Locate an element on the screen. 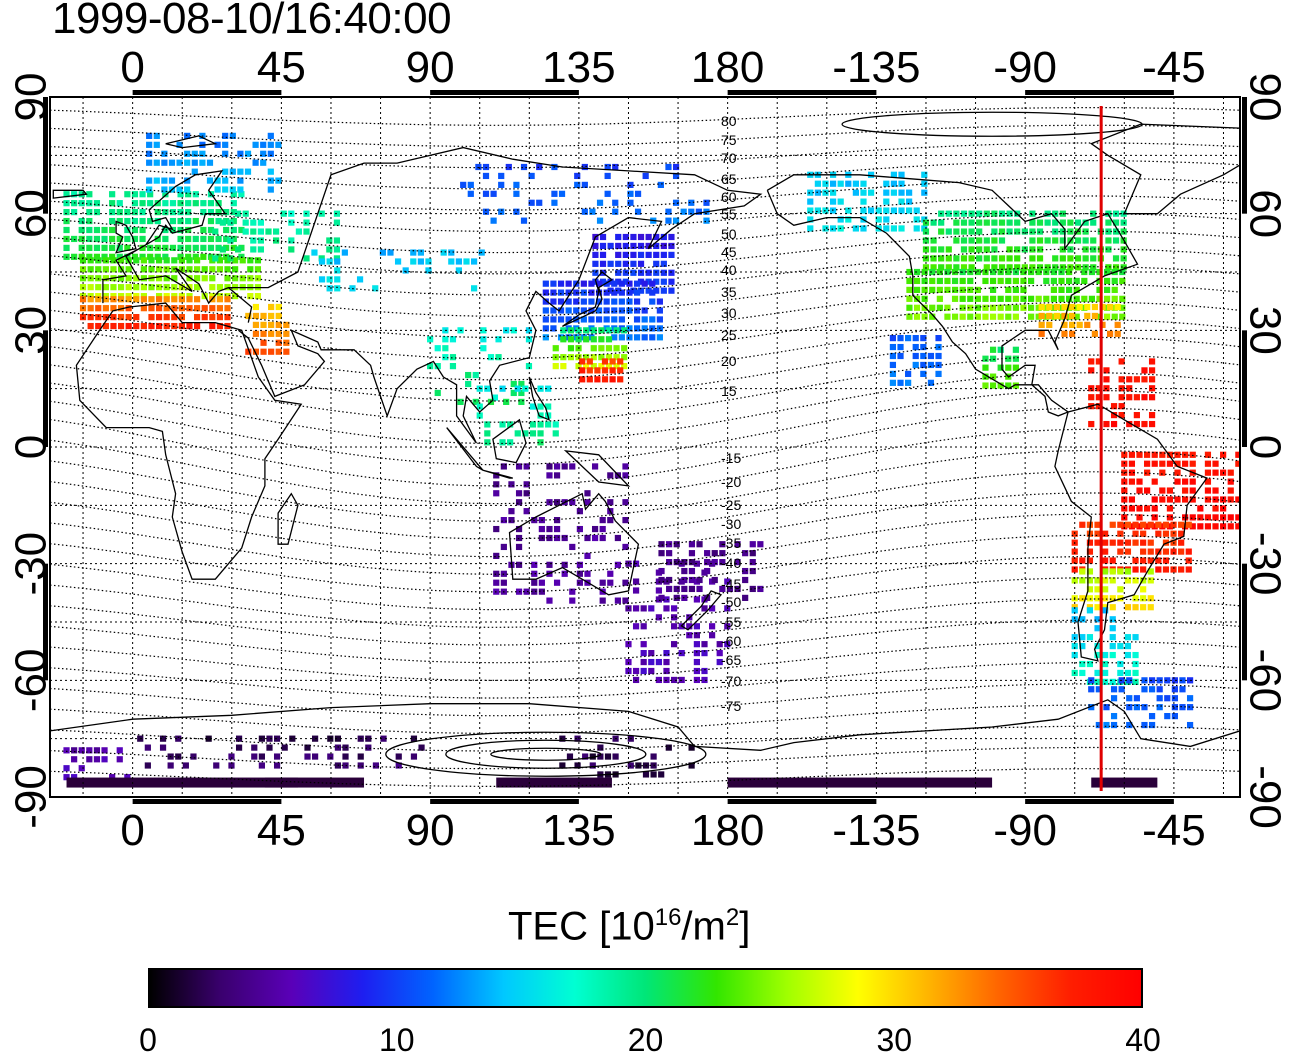 Image resolution: width=1292 pixels, height=1059 pixels. magnetic-pole-contour is located at coordinates (546, 754).